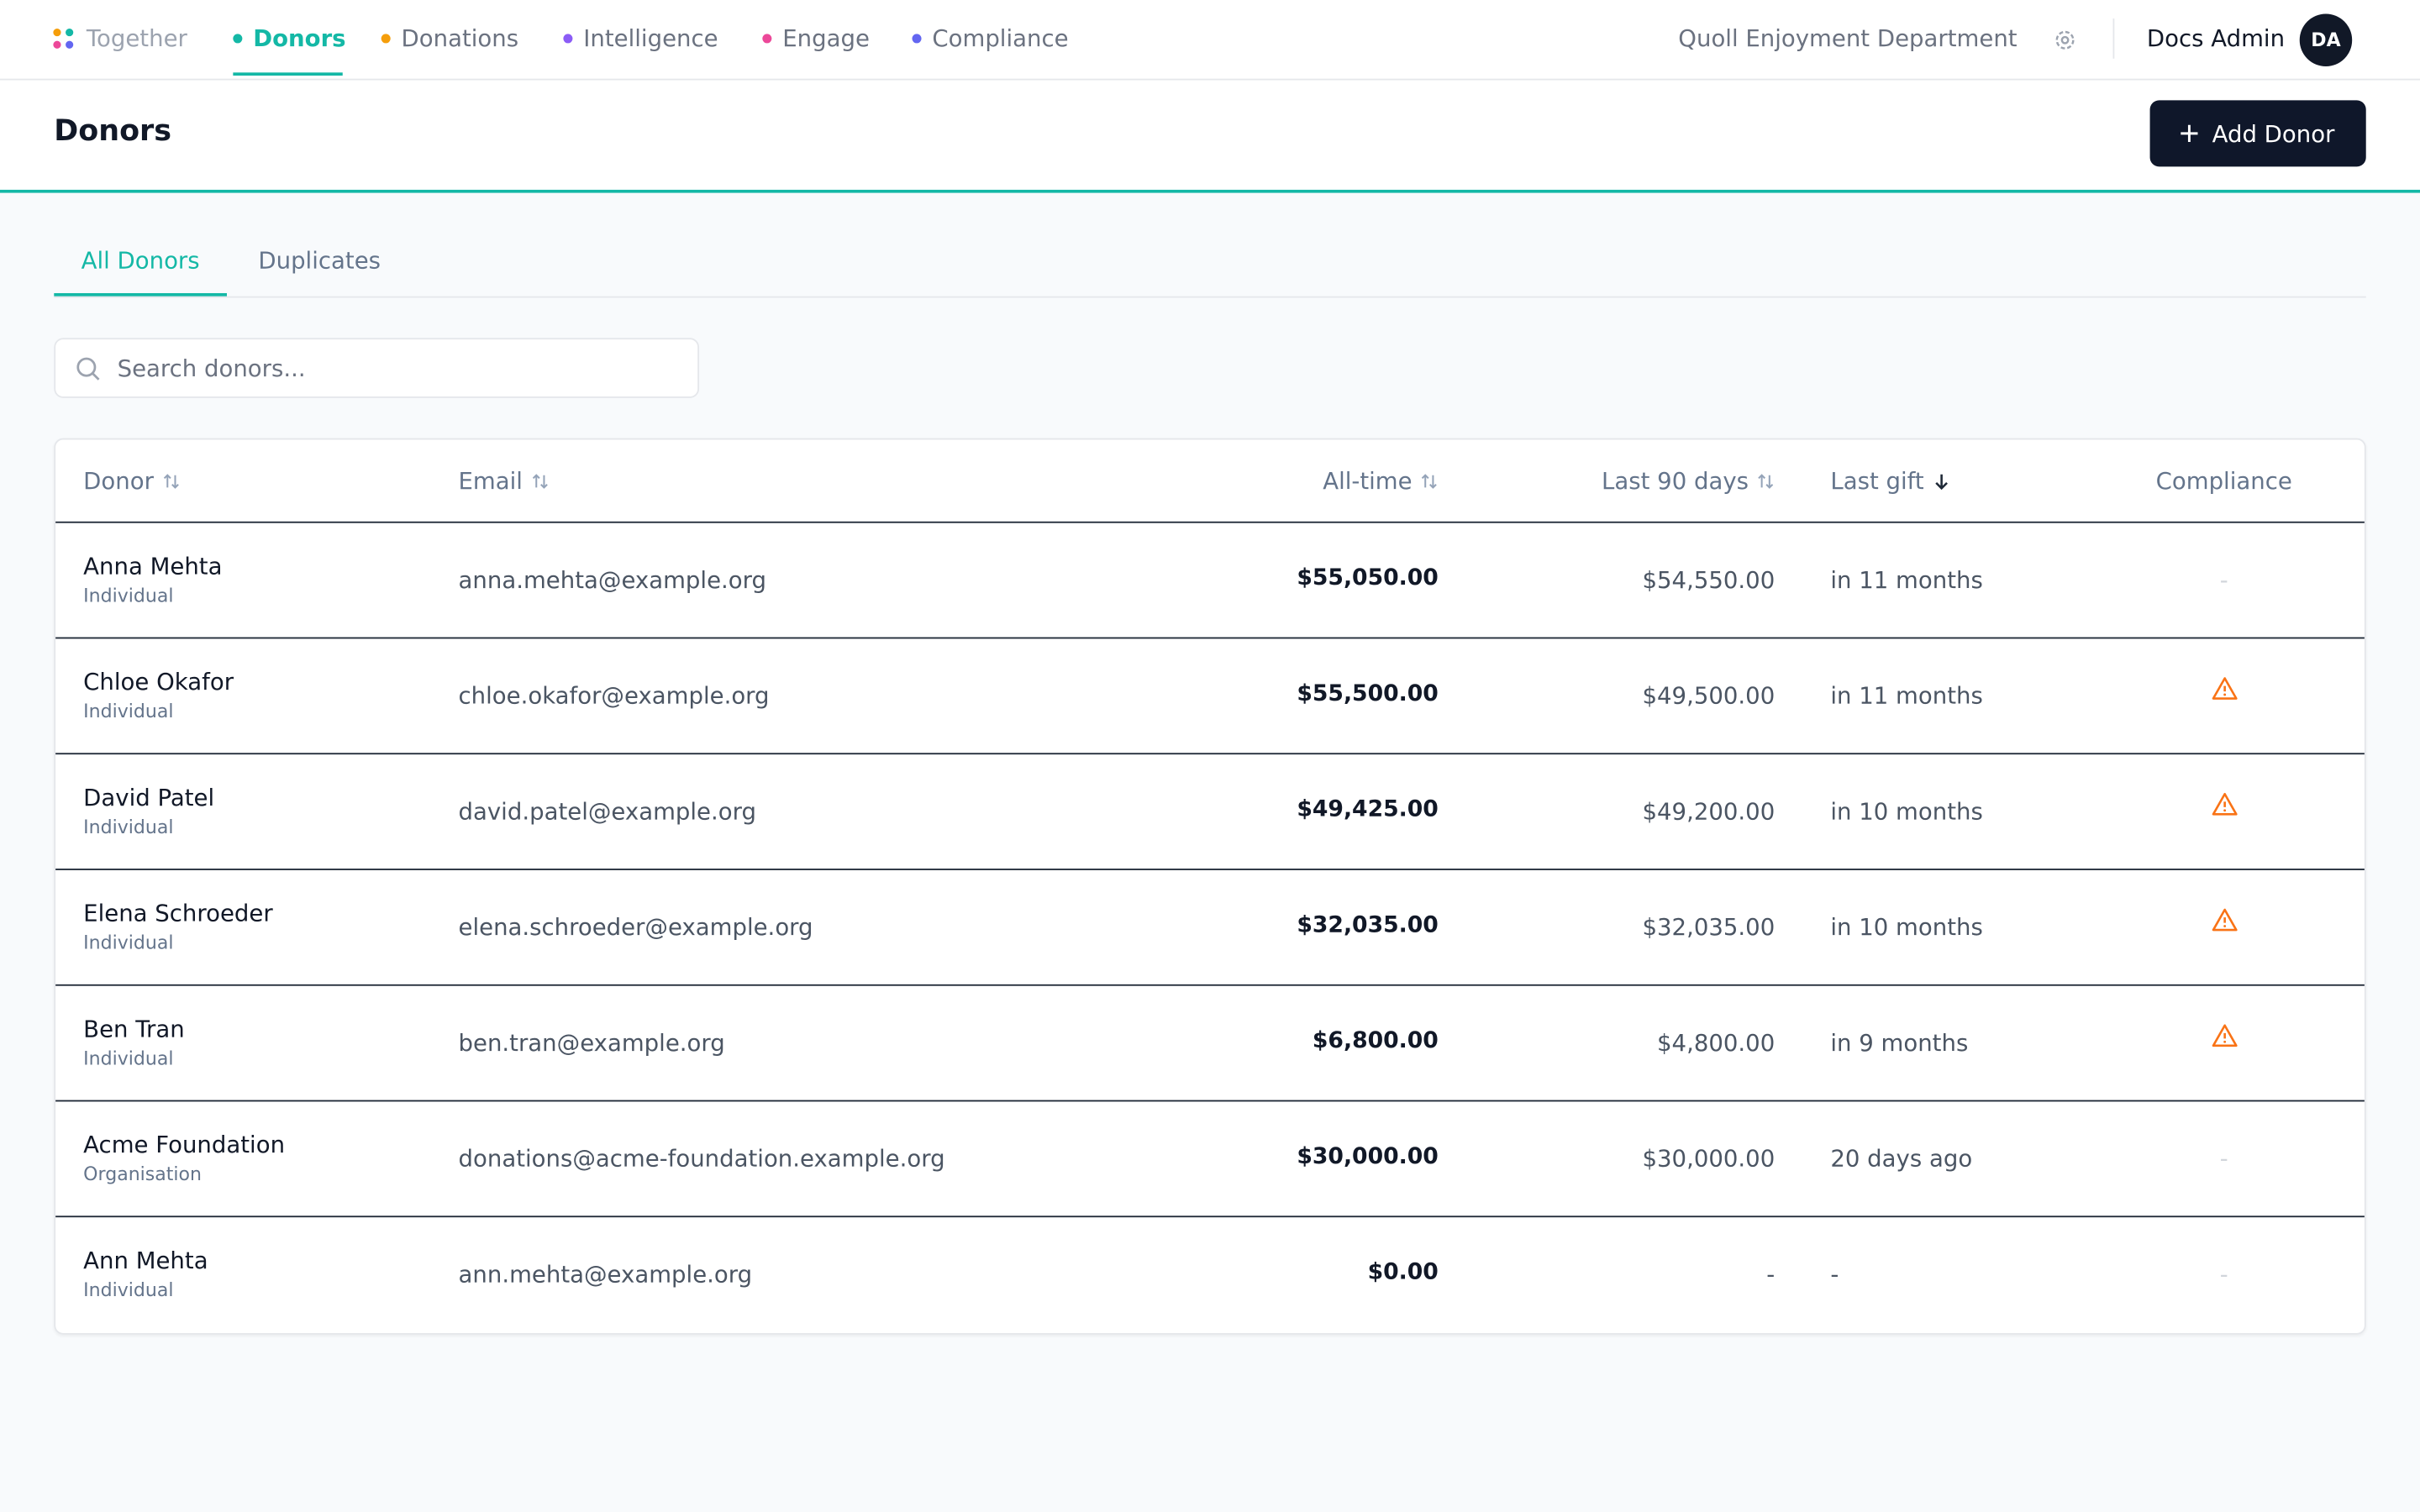 The width and height of the screenshot is (2420, 1512). Describe the element at coordinates (607, 811) in the screenshot. I see `email: david.patel@example.org` at that location.